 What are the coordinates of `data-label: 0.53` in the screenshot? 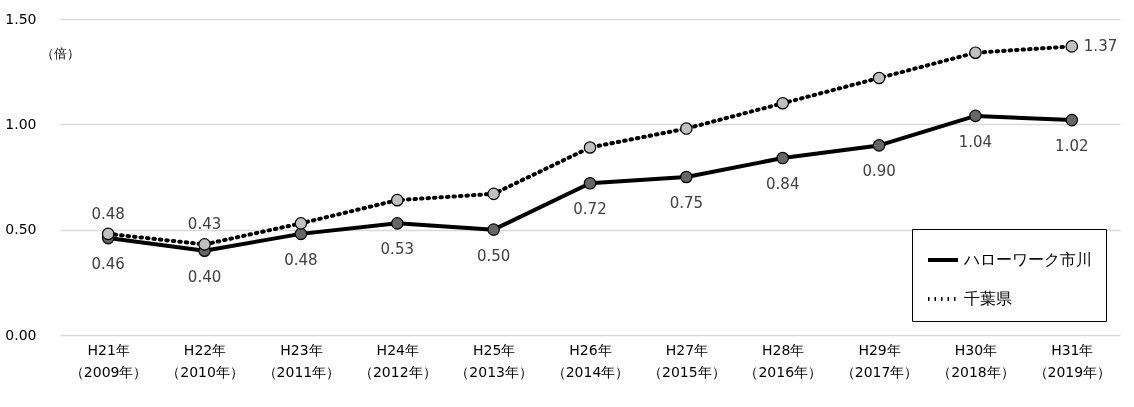 It's located at (397, 249).